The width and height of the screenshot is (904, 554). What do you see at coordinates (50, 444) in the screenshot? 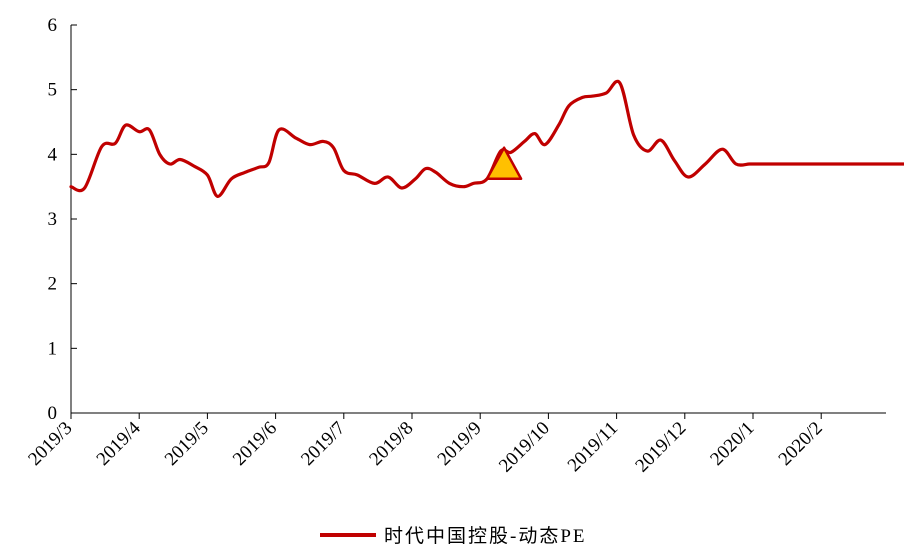
I see `x-tick-label: 2019/3` at bounding box center [50, 444].